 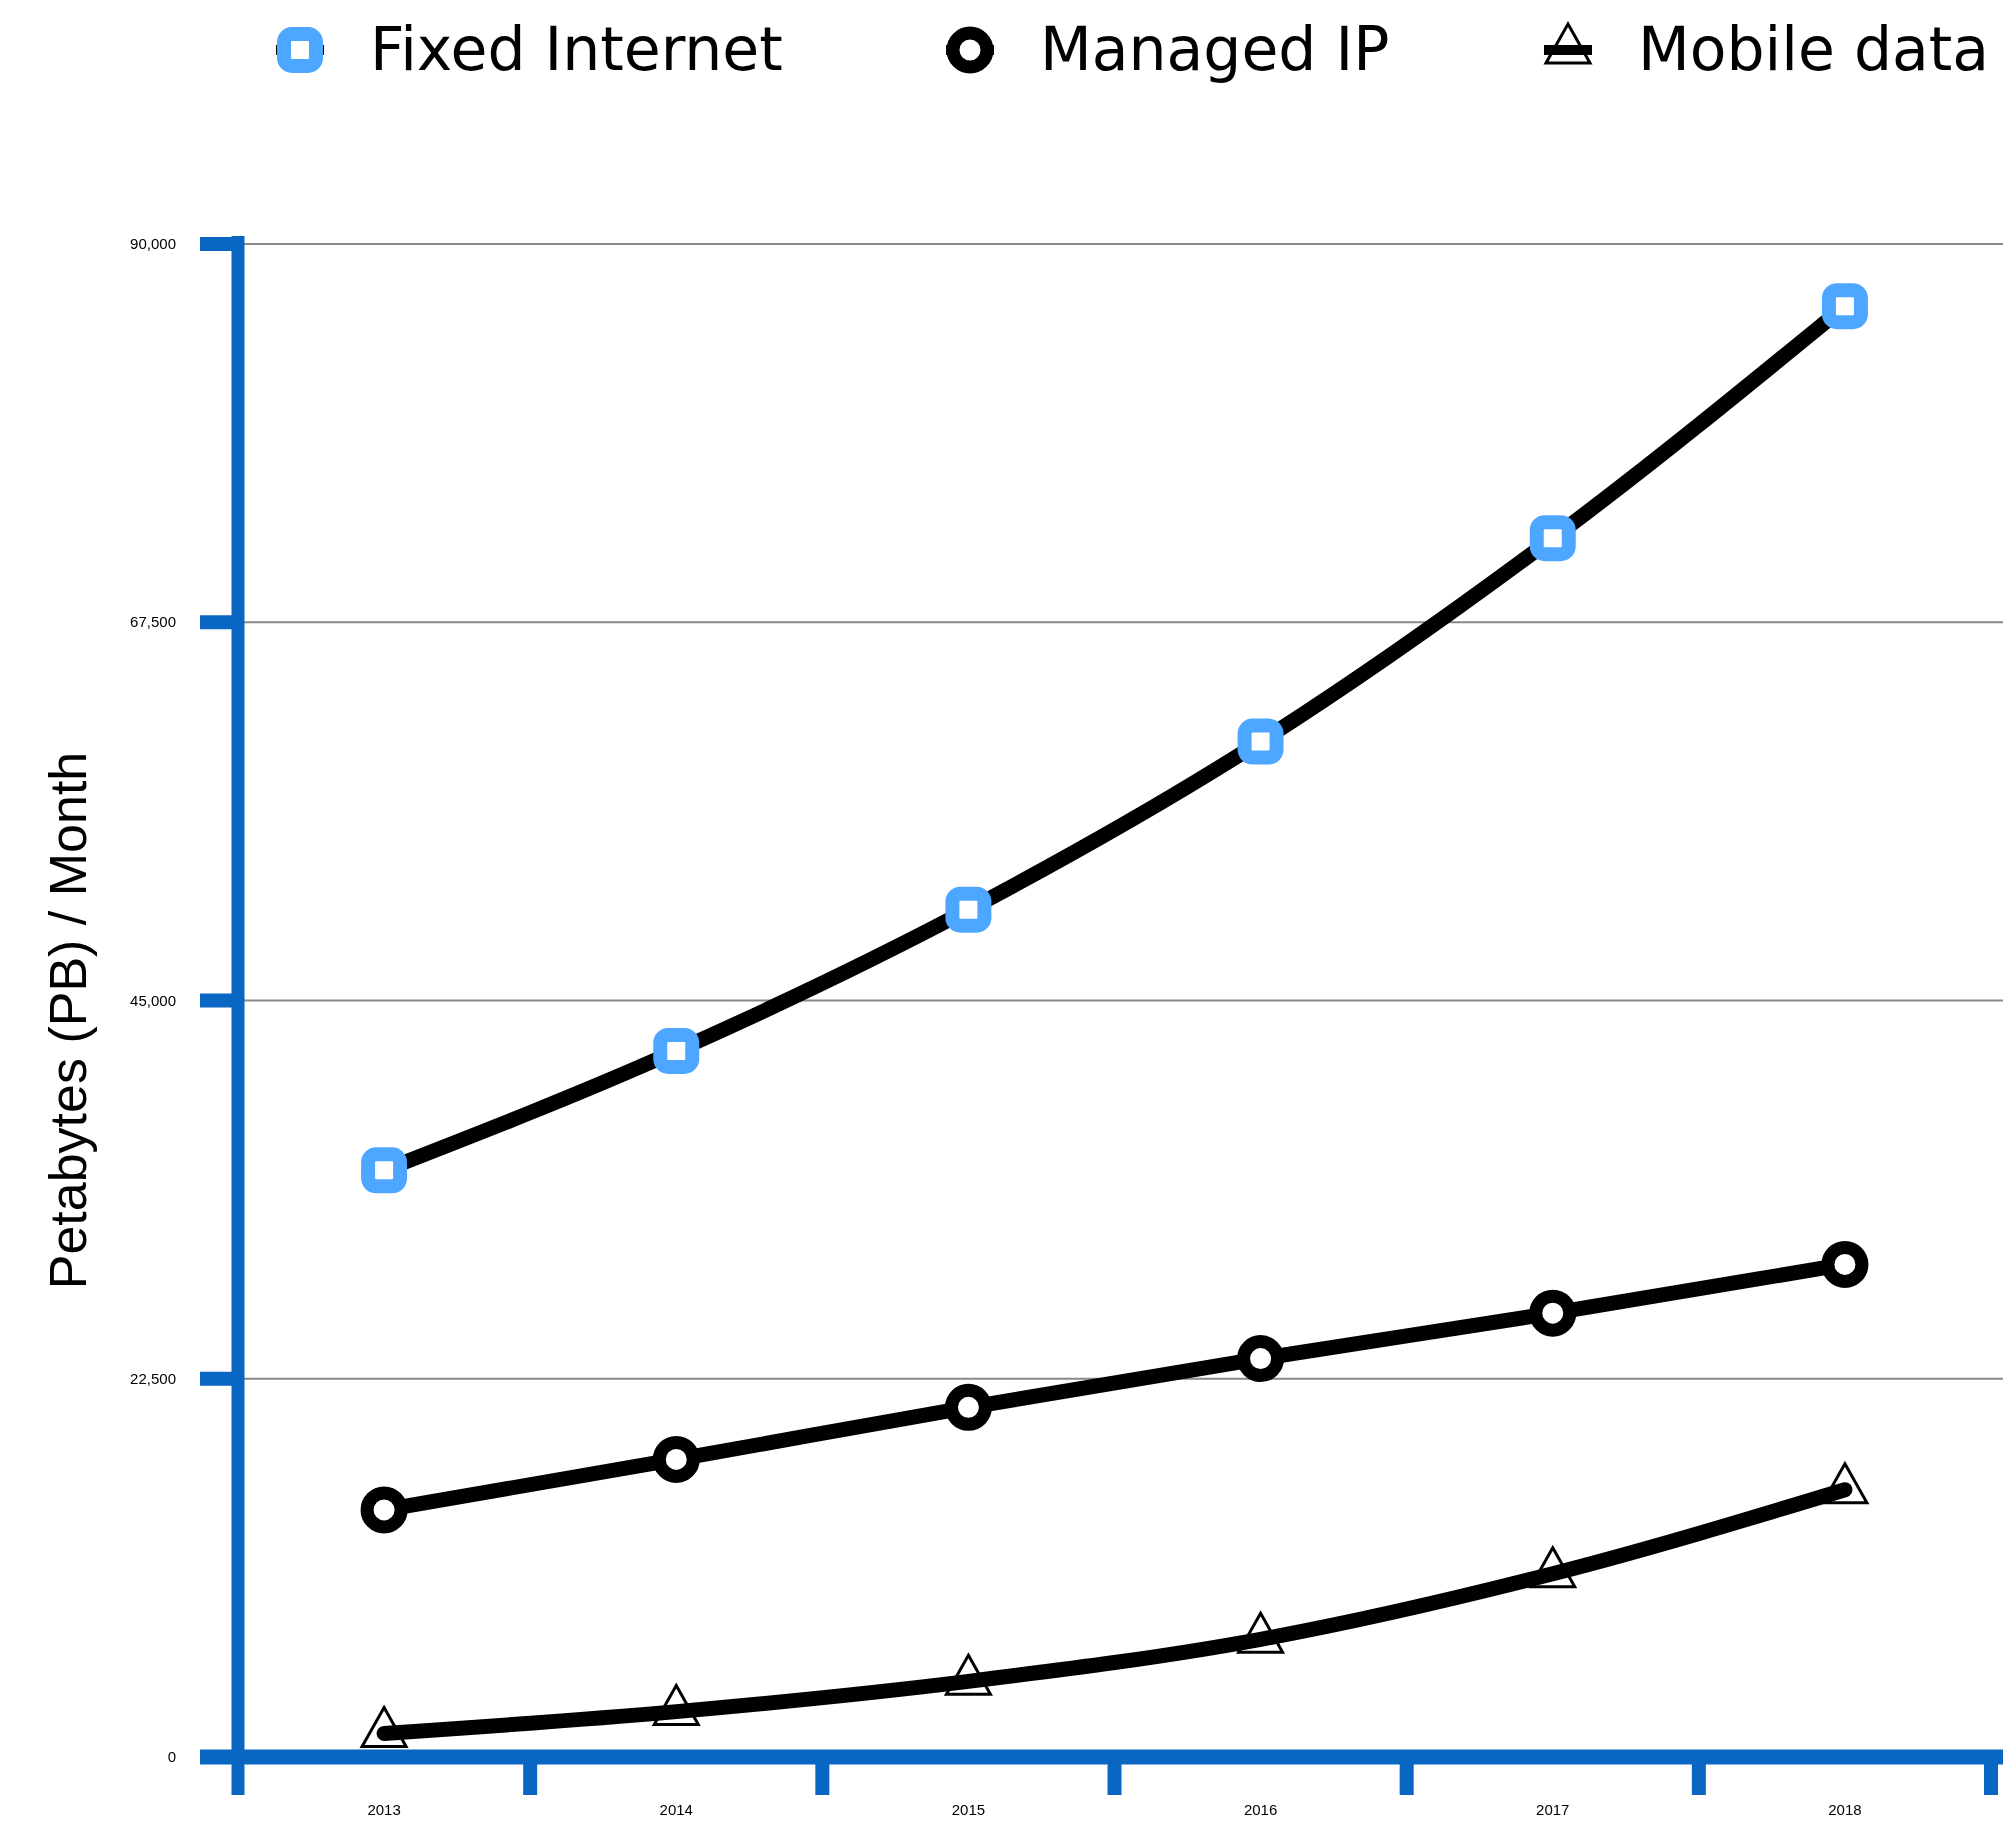 I want to click on legend-label: Managed IP, so click(x=1215, y=49).